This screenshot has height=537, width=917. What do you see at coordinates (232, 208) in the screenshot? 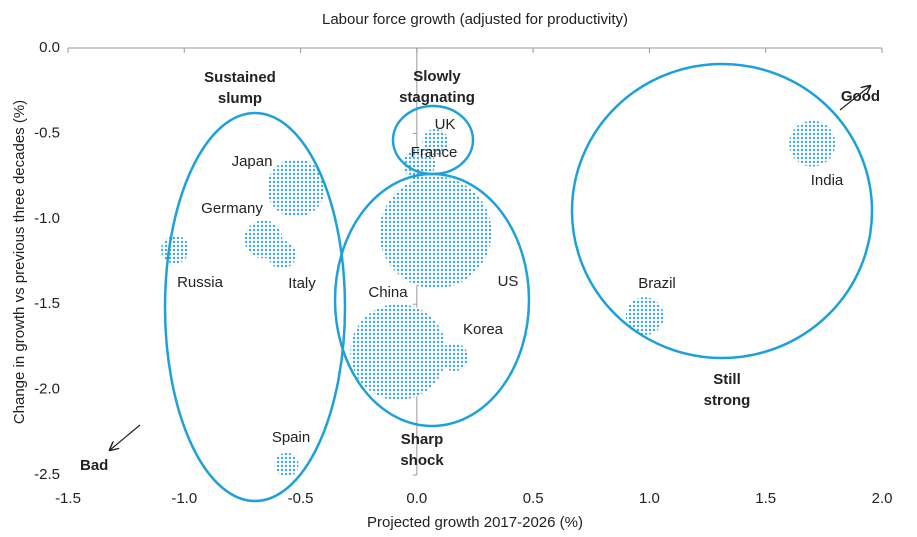
I see `point-label: Germany` at bounding box center [232, 208].